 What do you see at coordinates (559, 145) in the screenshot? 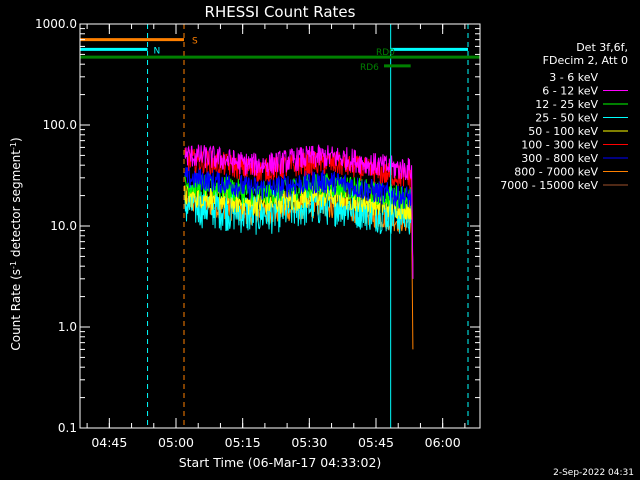
I see `legend-label: 100 - 300 keV` at bounding box center [559, 145].